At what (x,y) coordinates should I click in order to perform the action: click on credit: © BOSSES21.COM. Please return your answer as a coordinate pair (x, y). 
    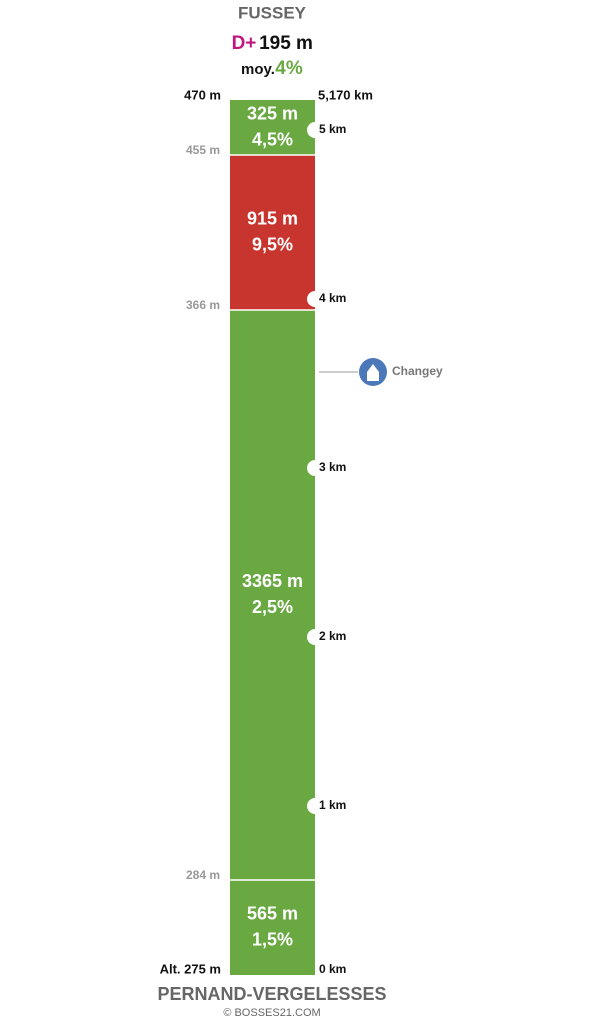
    Looking at the image, I should click on (271, 1013).